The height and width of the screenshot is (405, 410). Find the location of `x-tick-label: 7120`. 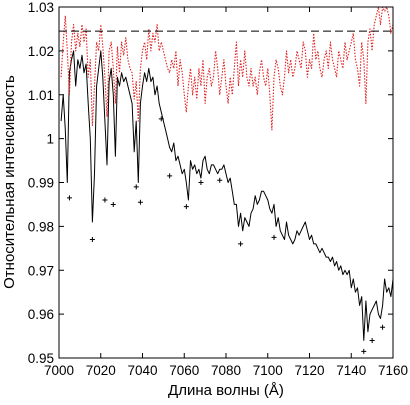

x-tick-label: 7120 is located at coordinates (309, 370).